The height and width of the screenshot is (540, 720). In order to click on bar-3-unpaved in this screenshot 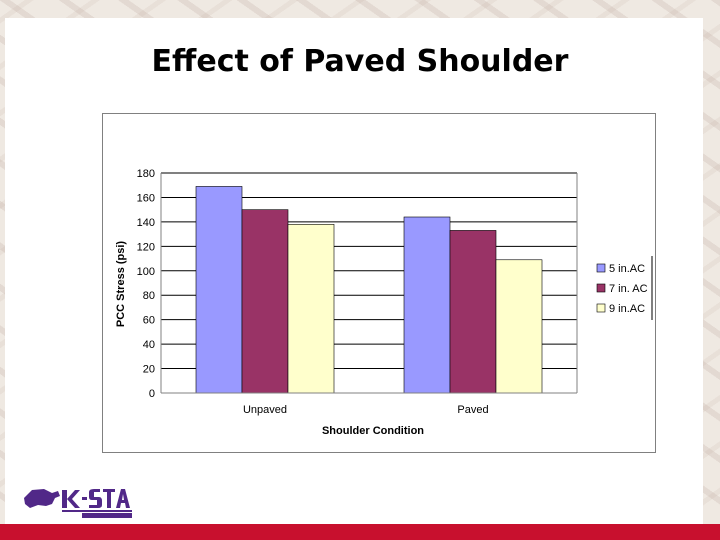, I will do `click(311, 309)`.